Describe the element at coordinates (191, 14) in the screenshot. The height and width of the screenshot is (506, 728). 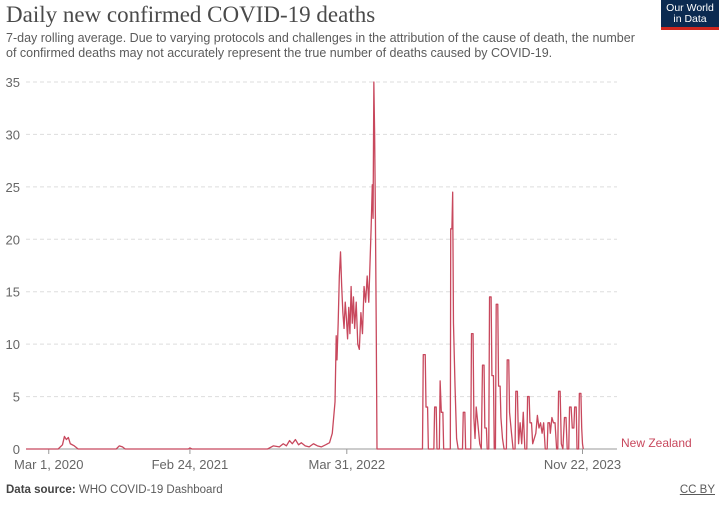
I see `chart-title: Daily new confirmed COVID-19 deaths` at that location.